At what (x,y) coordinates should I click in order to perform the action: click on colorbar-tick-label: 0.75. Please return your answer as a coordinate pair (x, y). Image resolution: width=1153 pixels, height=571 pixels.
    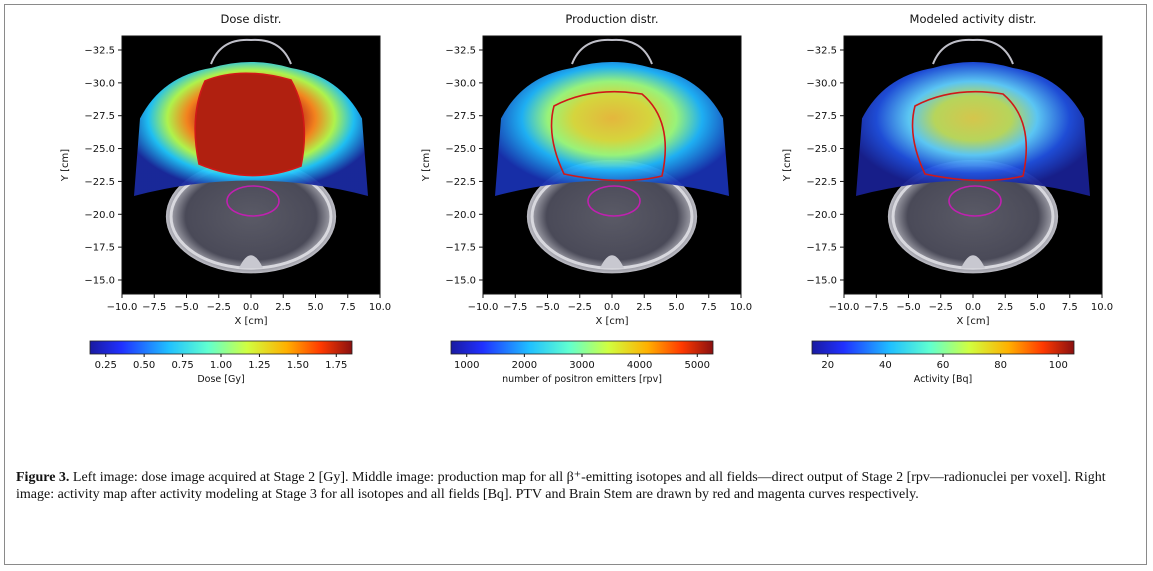
    Looking at the image, I should click on (182, 365).